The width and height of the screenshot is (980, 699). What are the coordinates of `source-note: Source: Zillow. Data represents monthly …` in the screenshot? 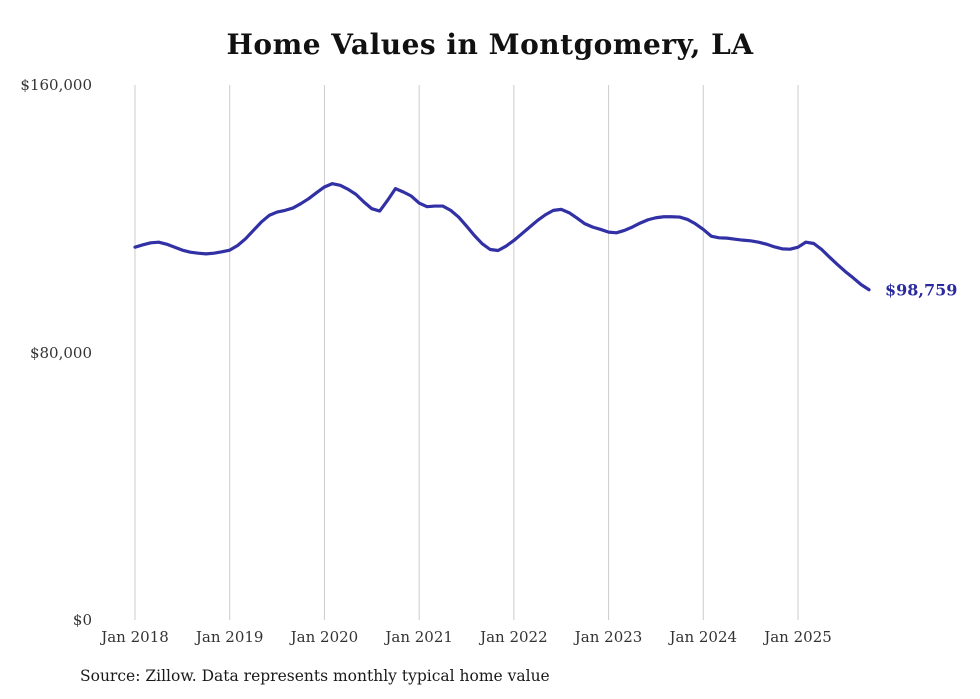 It's located at (315, 676).